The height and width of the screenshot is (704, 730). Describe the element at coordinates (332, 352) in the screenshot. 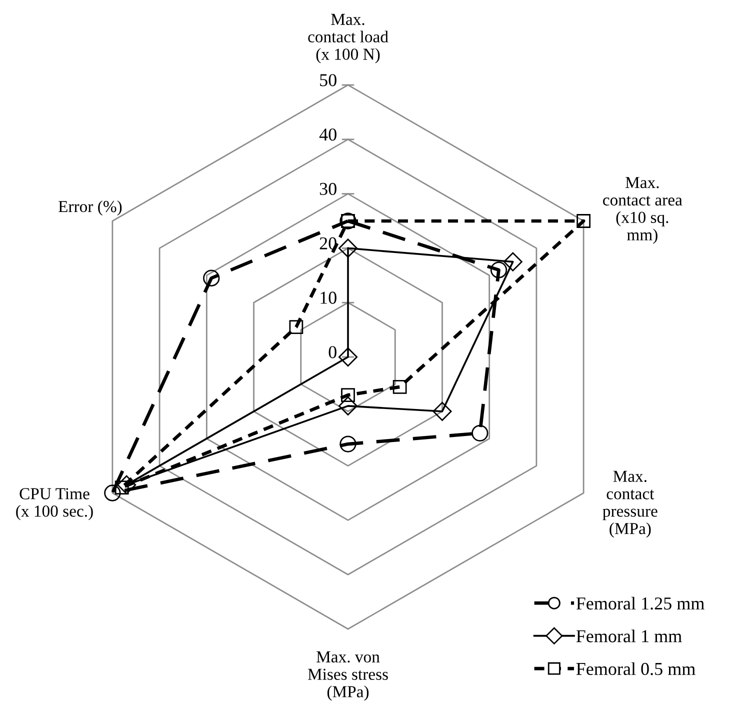

I see `y-tick-label: 0` at that location.